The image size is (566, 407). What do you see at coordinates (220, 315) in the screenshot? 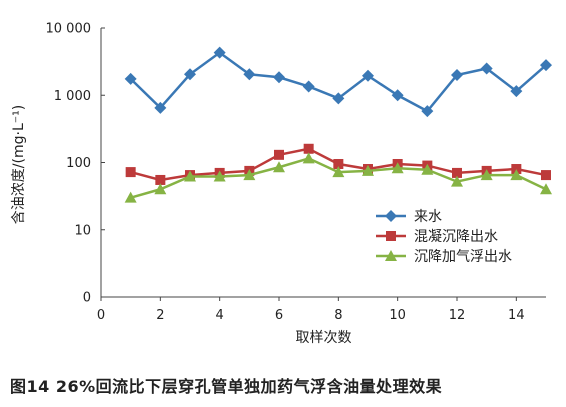
I see `x-tick-label: 4` at bounding box center [220, 315].